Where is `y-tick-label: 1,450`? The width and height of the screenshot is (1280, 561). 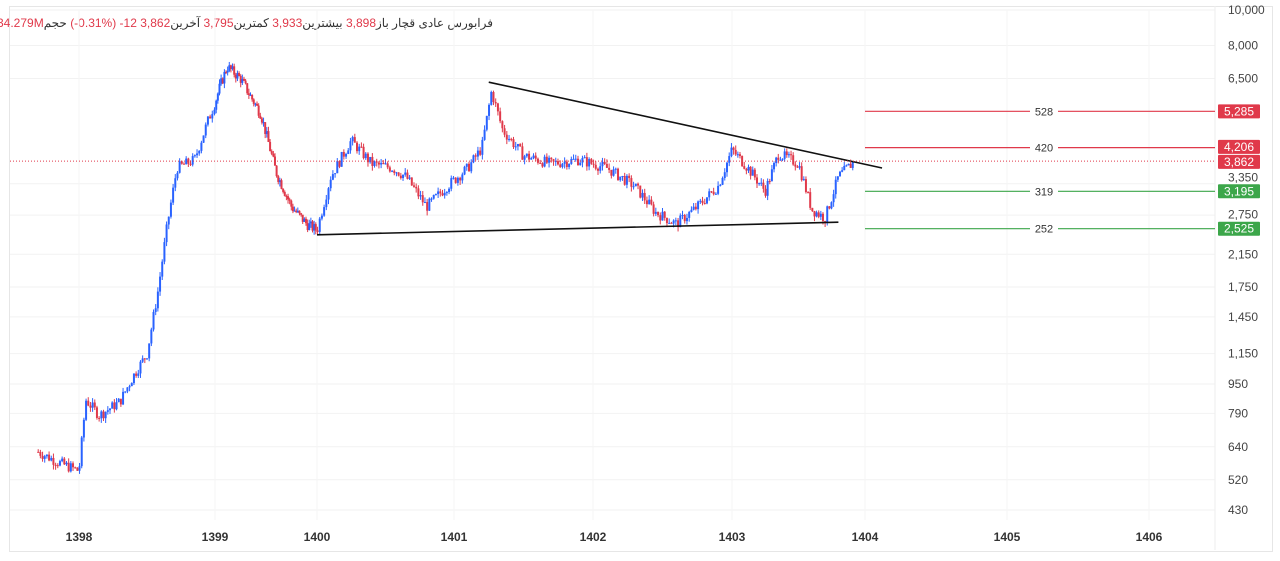 y-tick-label: 1,450 is located at coordinates (1243, 317).